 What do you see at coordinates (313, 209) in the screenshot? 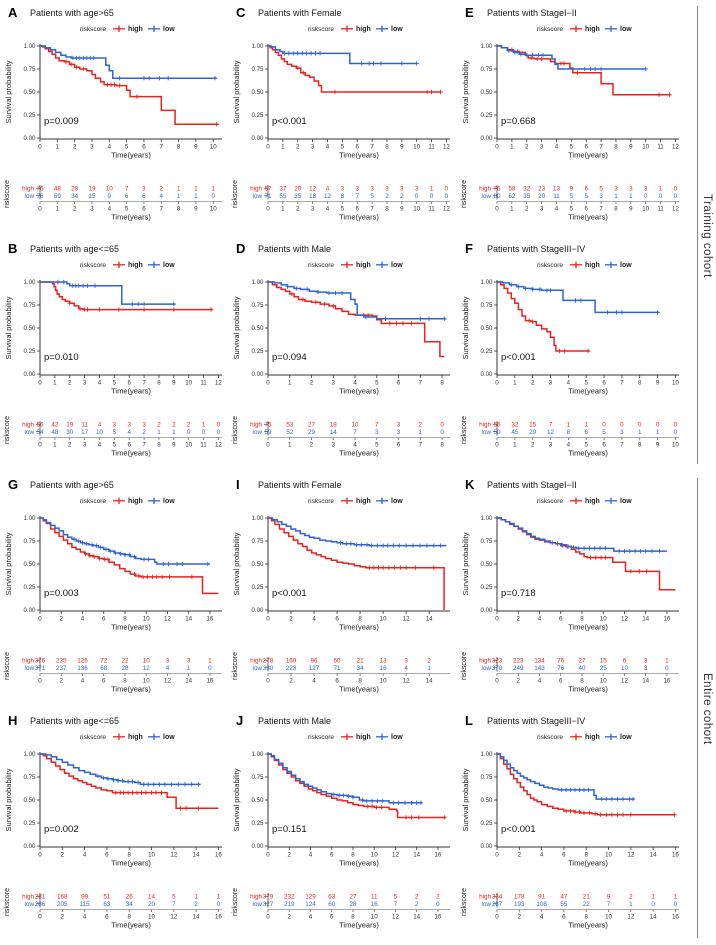
I see `risk-x-tick-label: 3` at bounding box center [313, 209].